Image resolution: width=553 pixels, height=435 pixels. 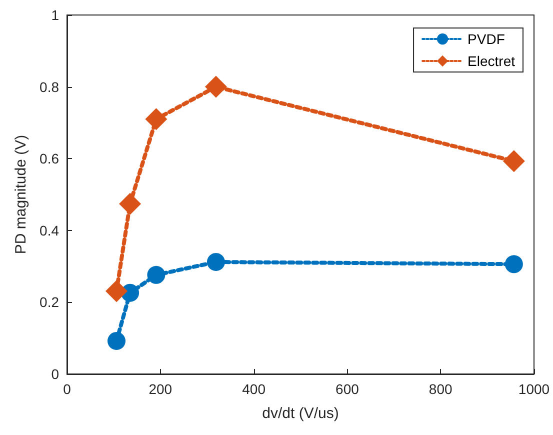 I want to click on x-tick-label: 0, so click(x=67, y=389).